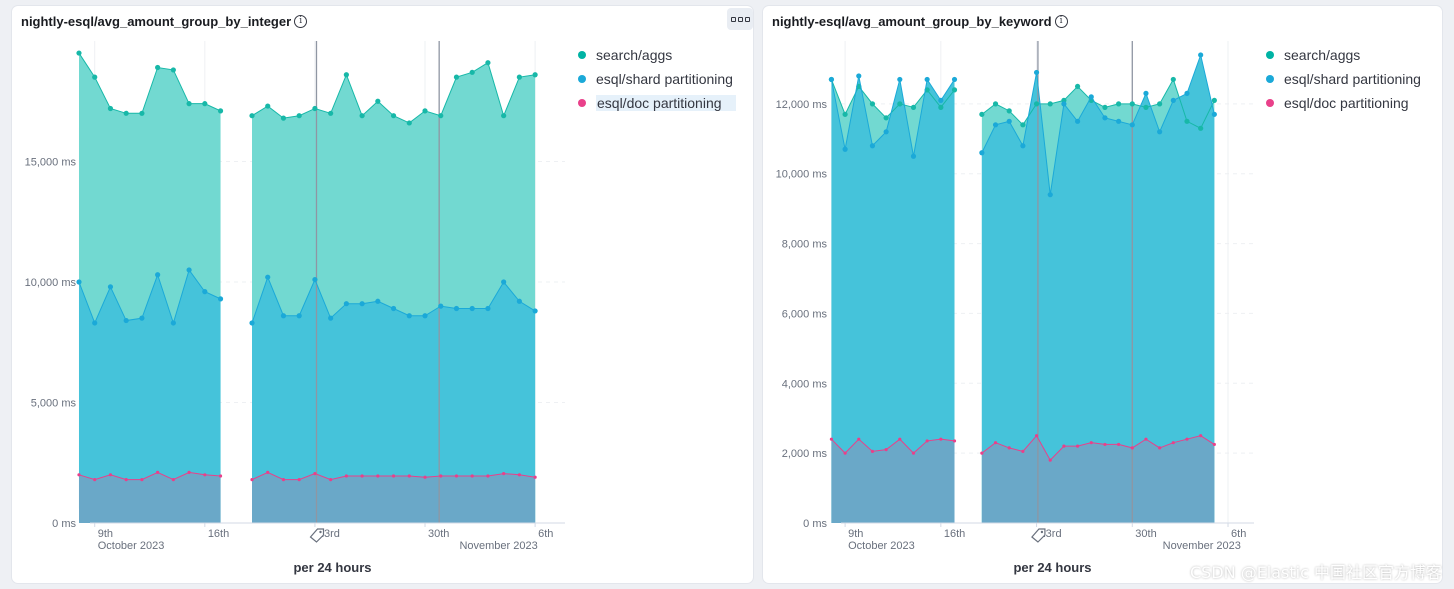 This screenshot has height=589, width=1454. I want to click on legend-item-esql-shard: esql/shard partitioning, so click(657, 79).